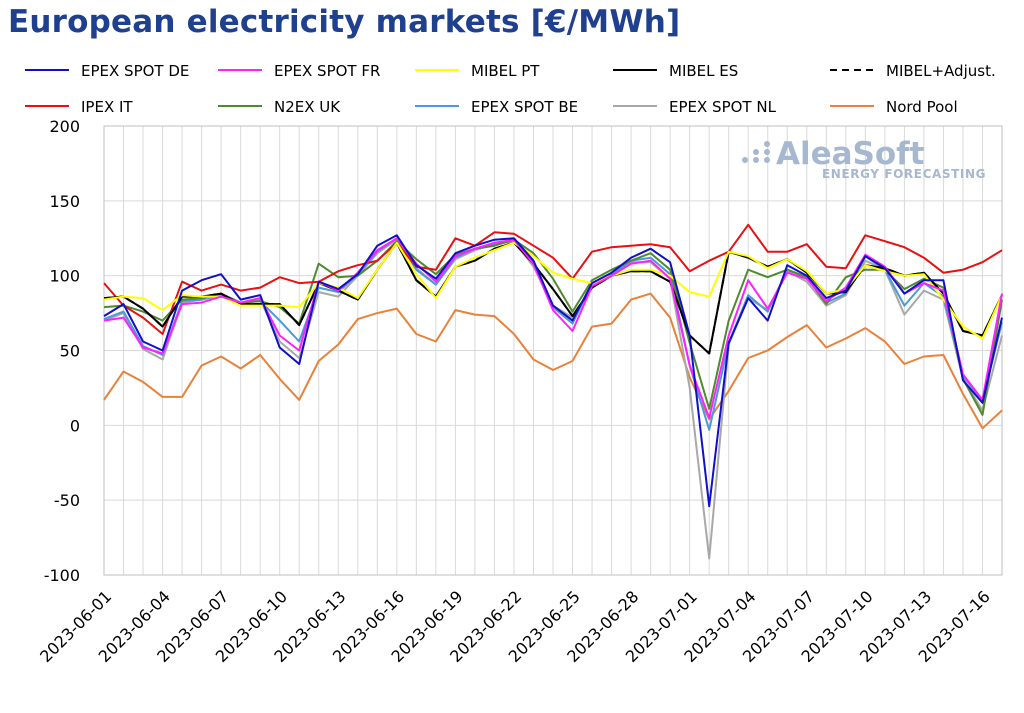 This screenshot has height=713, width=1024. I want to click on legend-item-epex-spot-de: EPEX SPOT DE, so click(107, 71).